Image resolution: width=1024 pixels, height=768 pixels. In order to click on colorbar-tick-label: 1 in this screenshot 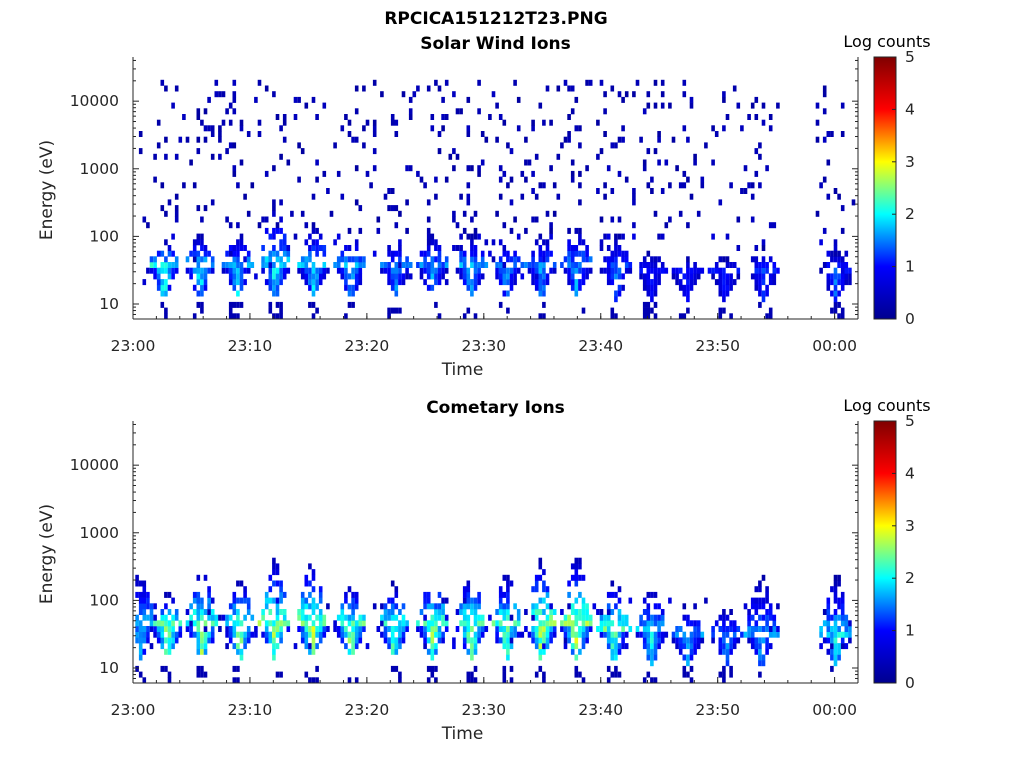, I will do `click(910, 267)`.